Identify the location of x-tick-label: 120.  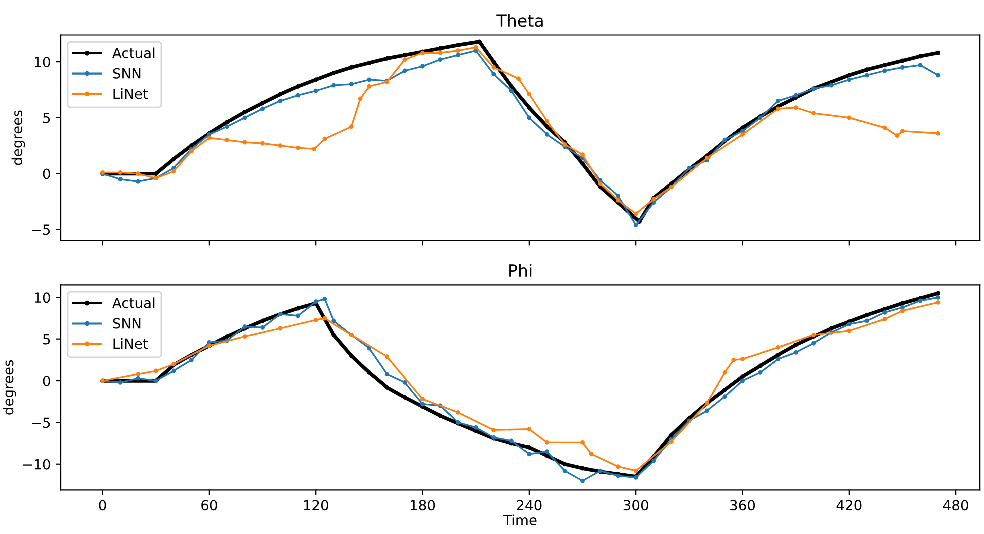
(316, 505).